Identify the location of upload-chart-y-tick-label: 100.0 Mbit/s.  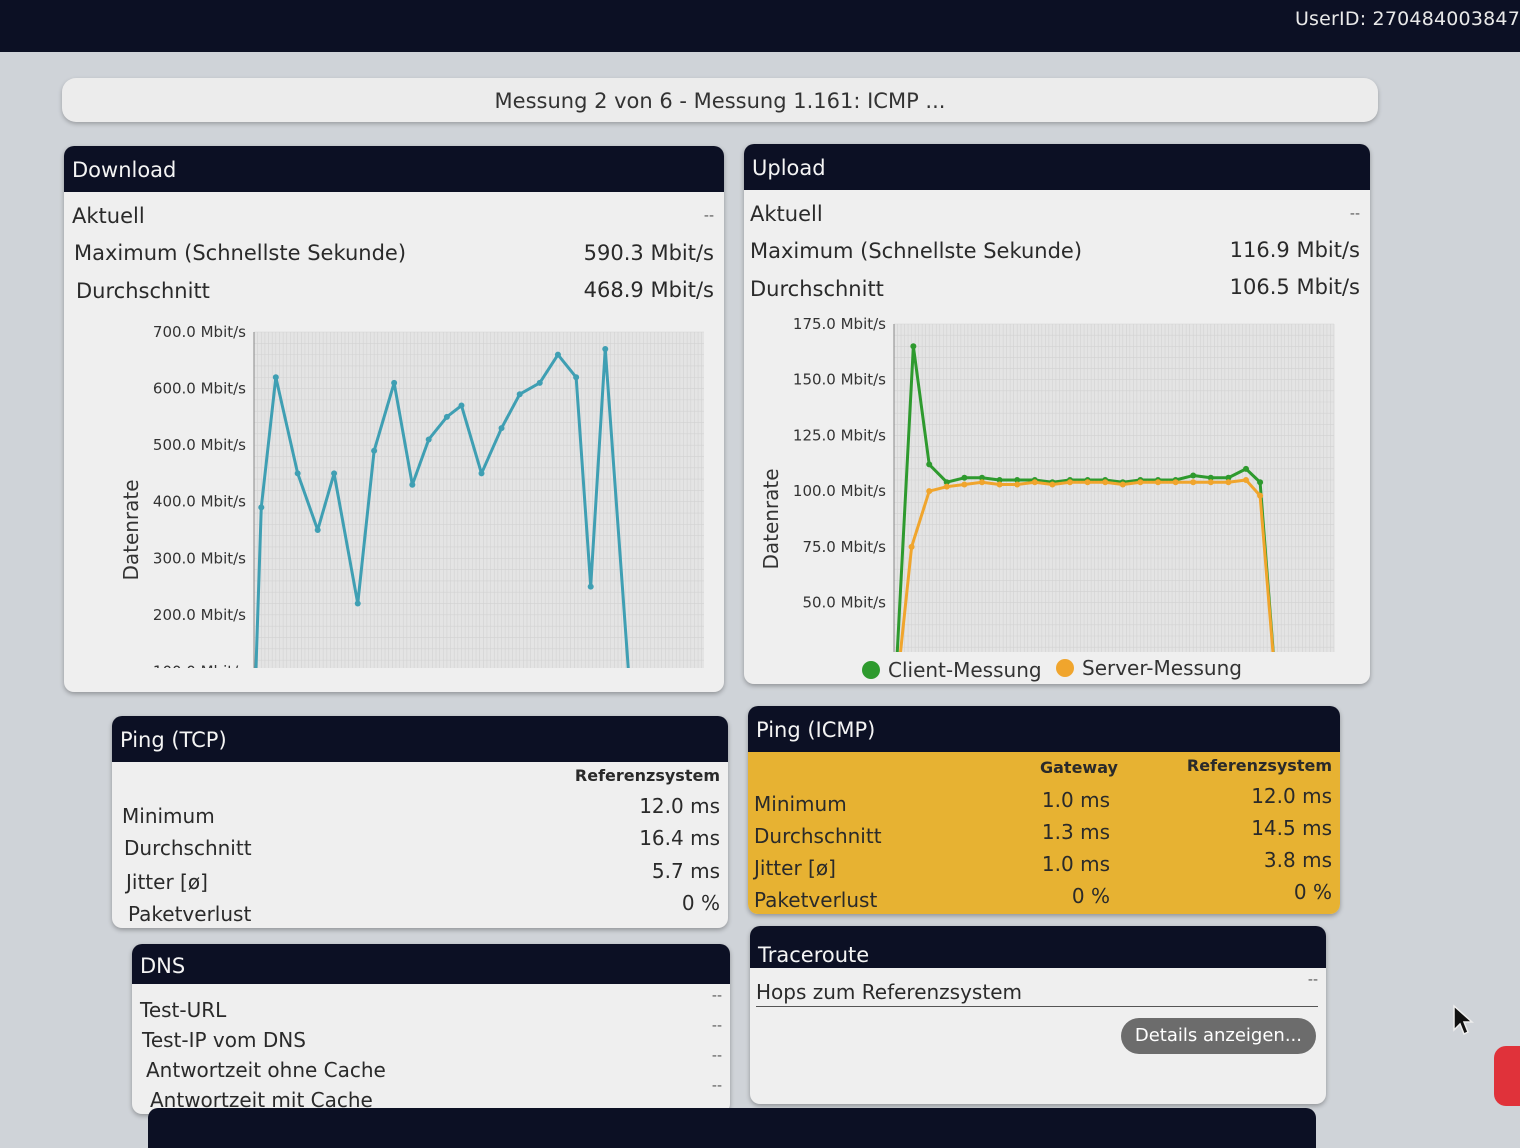
(839, 491).